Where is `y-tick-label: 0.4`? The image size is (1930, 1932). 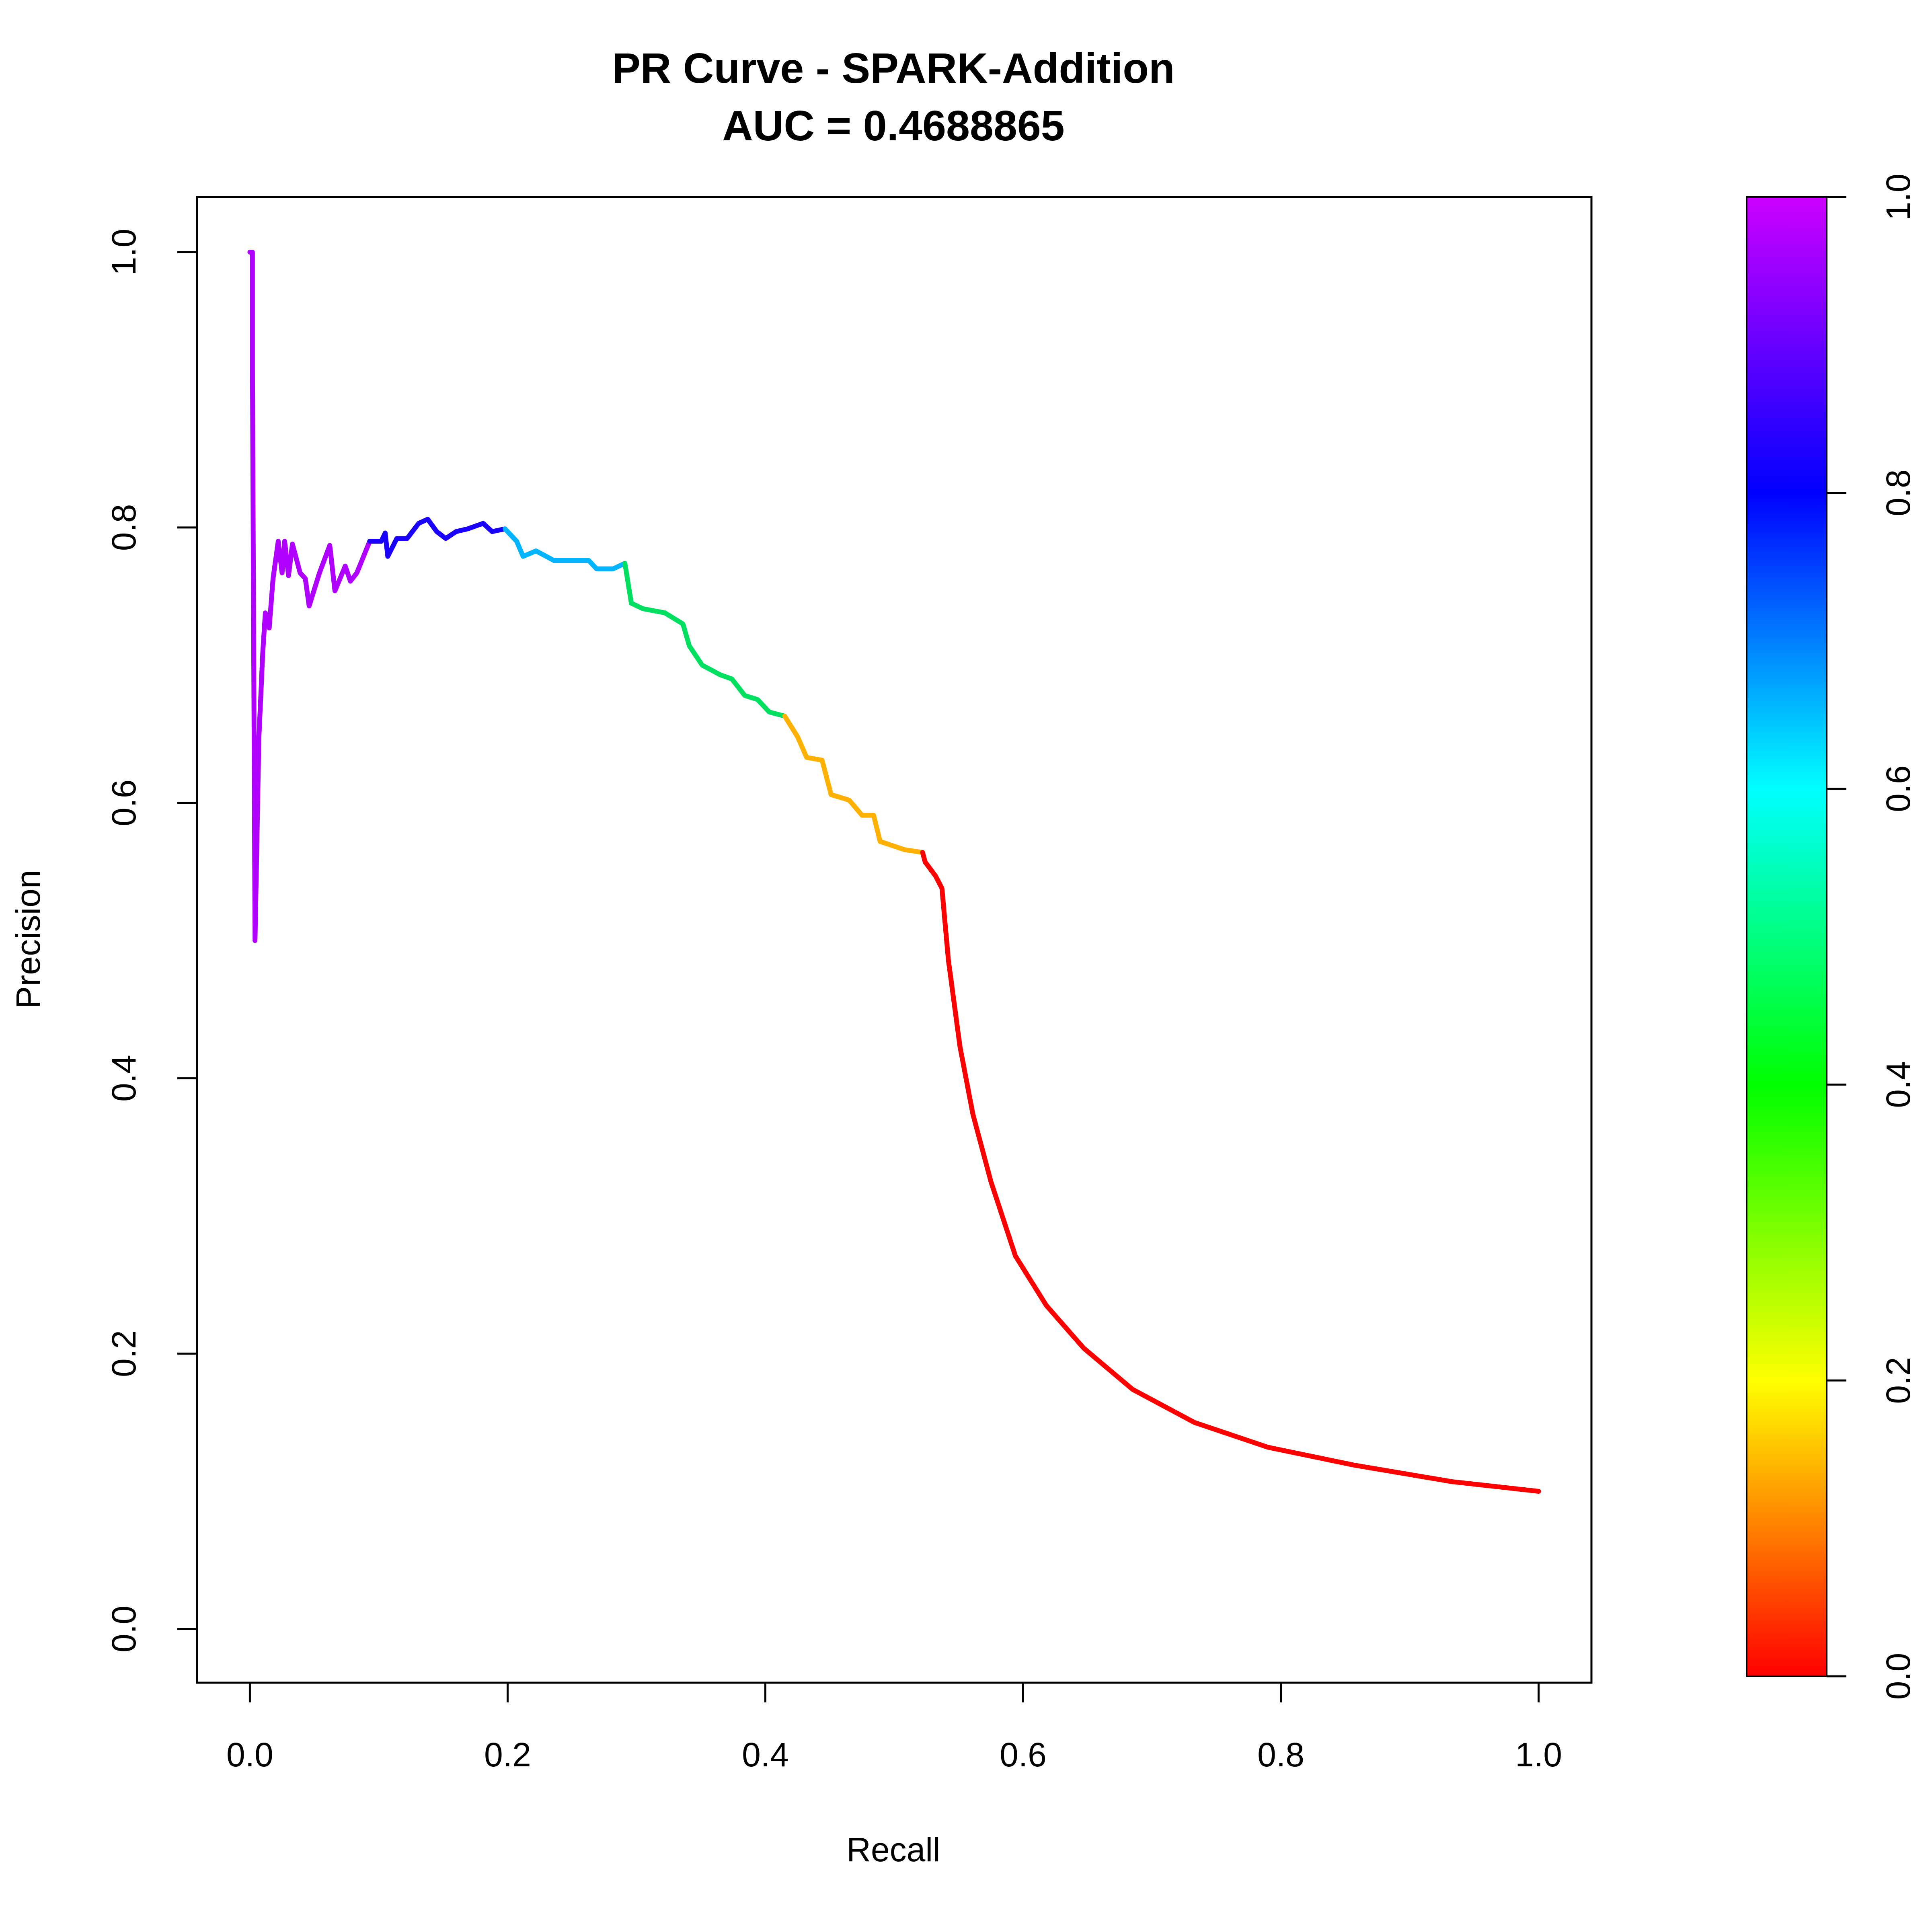
y-tick-label: 0.4 is located at coordinates (124, 1078).